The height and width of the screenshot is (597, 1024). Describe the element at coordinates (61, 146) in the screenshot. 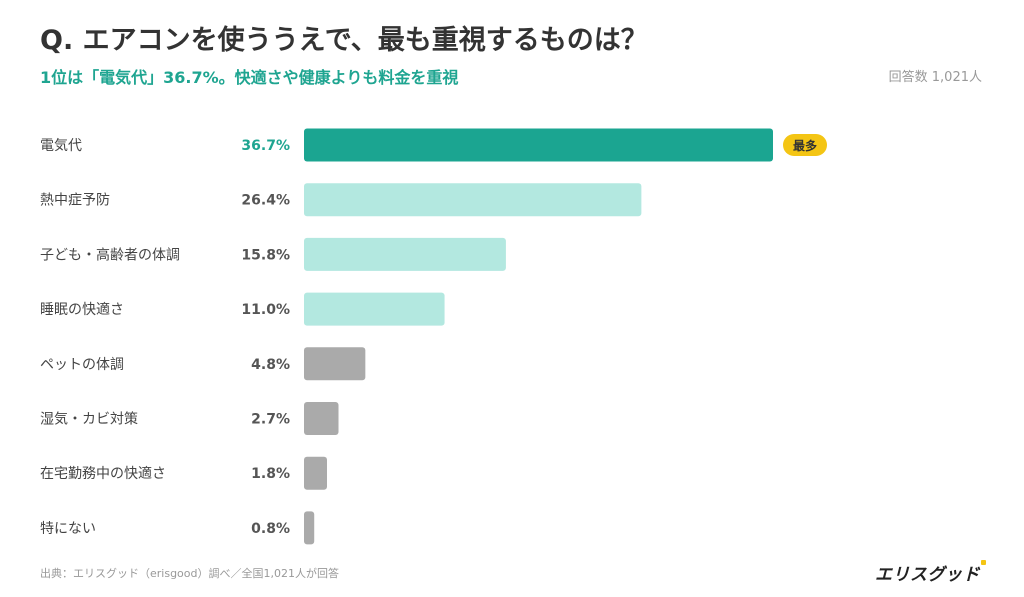

I see `category-label: 電気代` at that location.